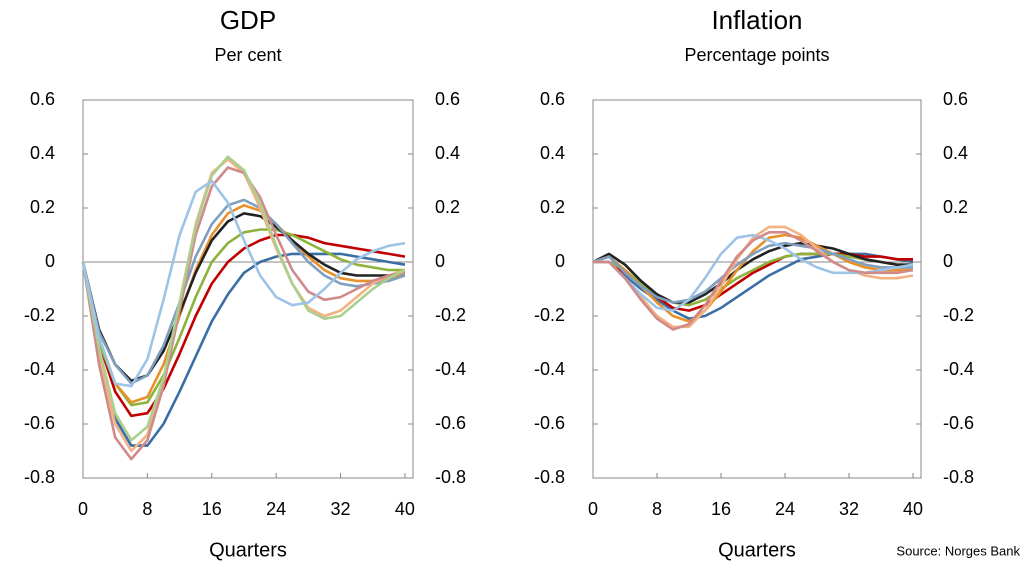  Describe the element at coordinates (248, 20) in the screenshot. I see `chart-title: GDP` at that location.